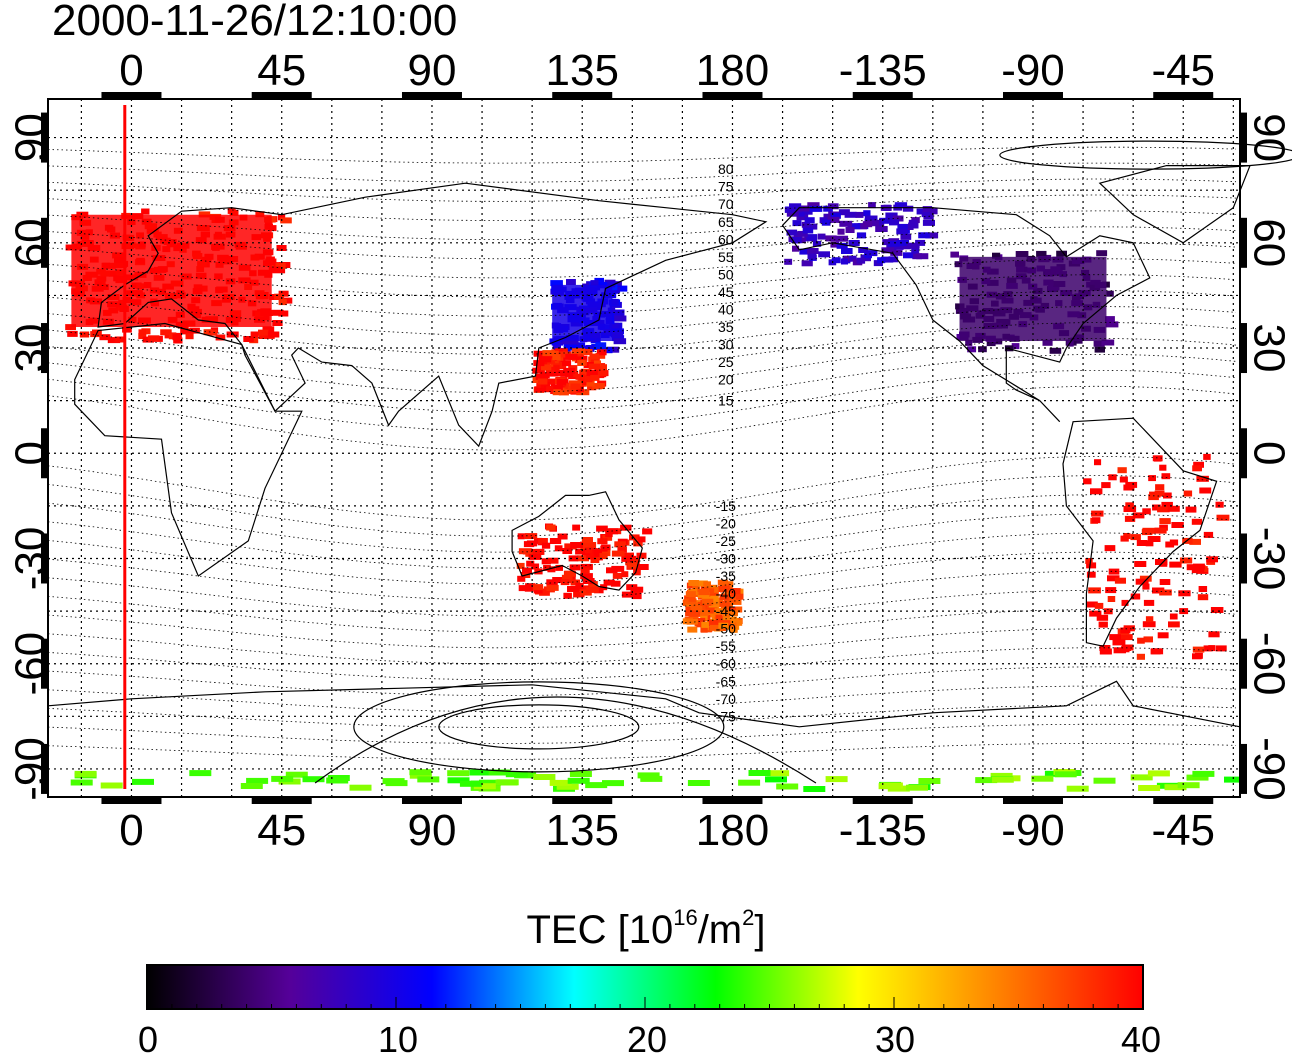  What do you see at coordinates (30, 453) in the screenshot?
I see `y-tick-label-left: 0` at bounding box center [30, 453].